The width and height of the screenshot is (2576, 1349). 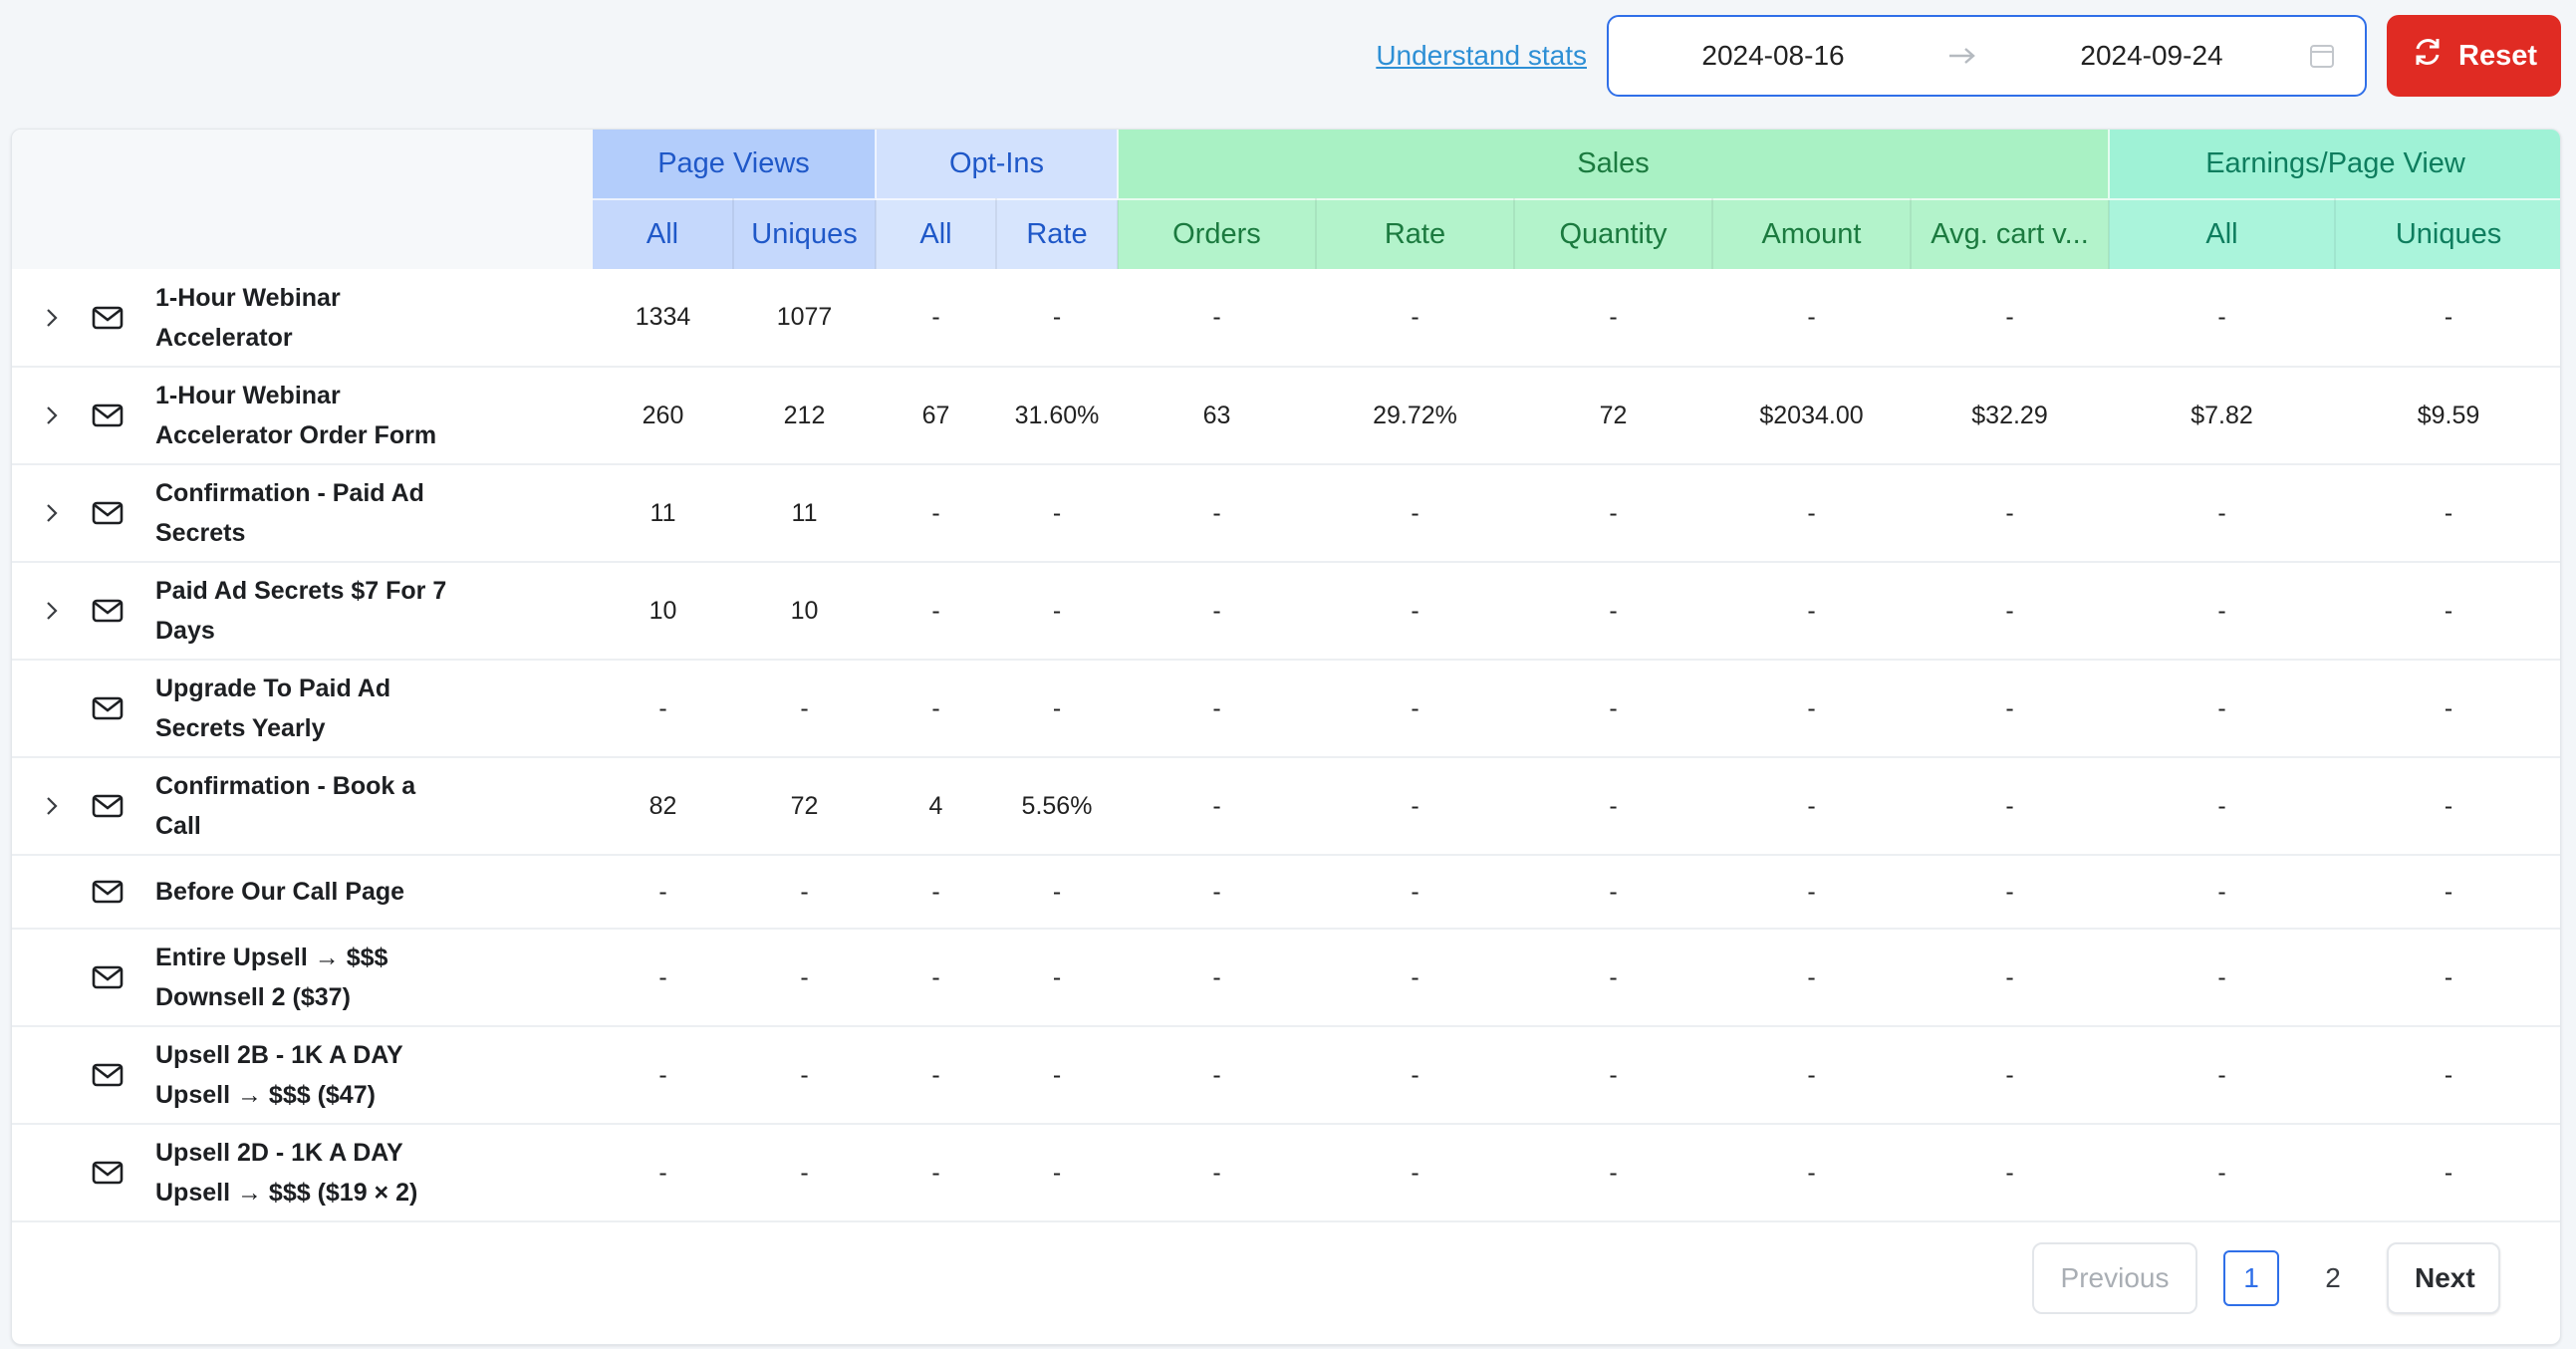 What do you see at coordinates (804, 318) in the screenshot?
I see `cell-page-views-uniques: 1077` at bounding box center [804, 318].